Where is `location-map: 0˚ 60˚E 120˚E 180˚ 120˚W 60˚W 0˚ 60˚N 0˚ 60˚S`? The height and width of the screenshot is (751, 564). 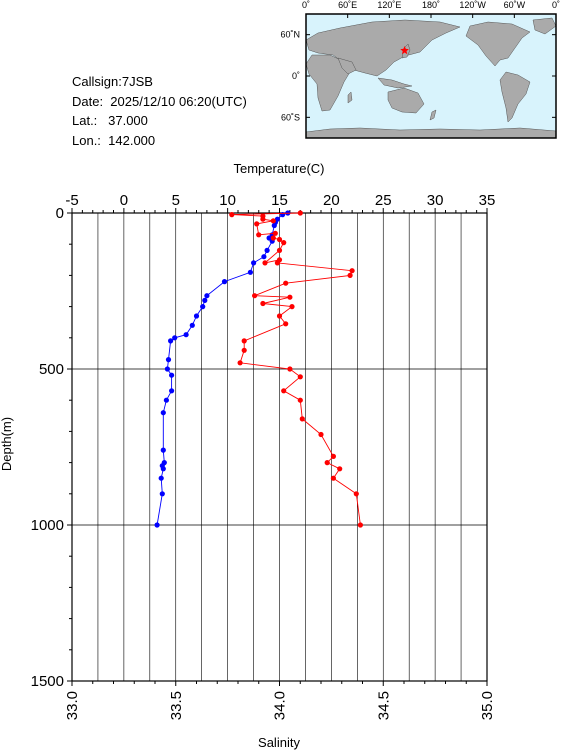 location-map: 0˚ 60˚E 120˚E 180˚ 120˚W 60˚W 0˚ 60˚N 0˚ 60˚S is located at coordinates (420, 69).